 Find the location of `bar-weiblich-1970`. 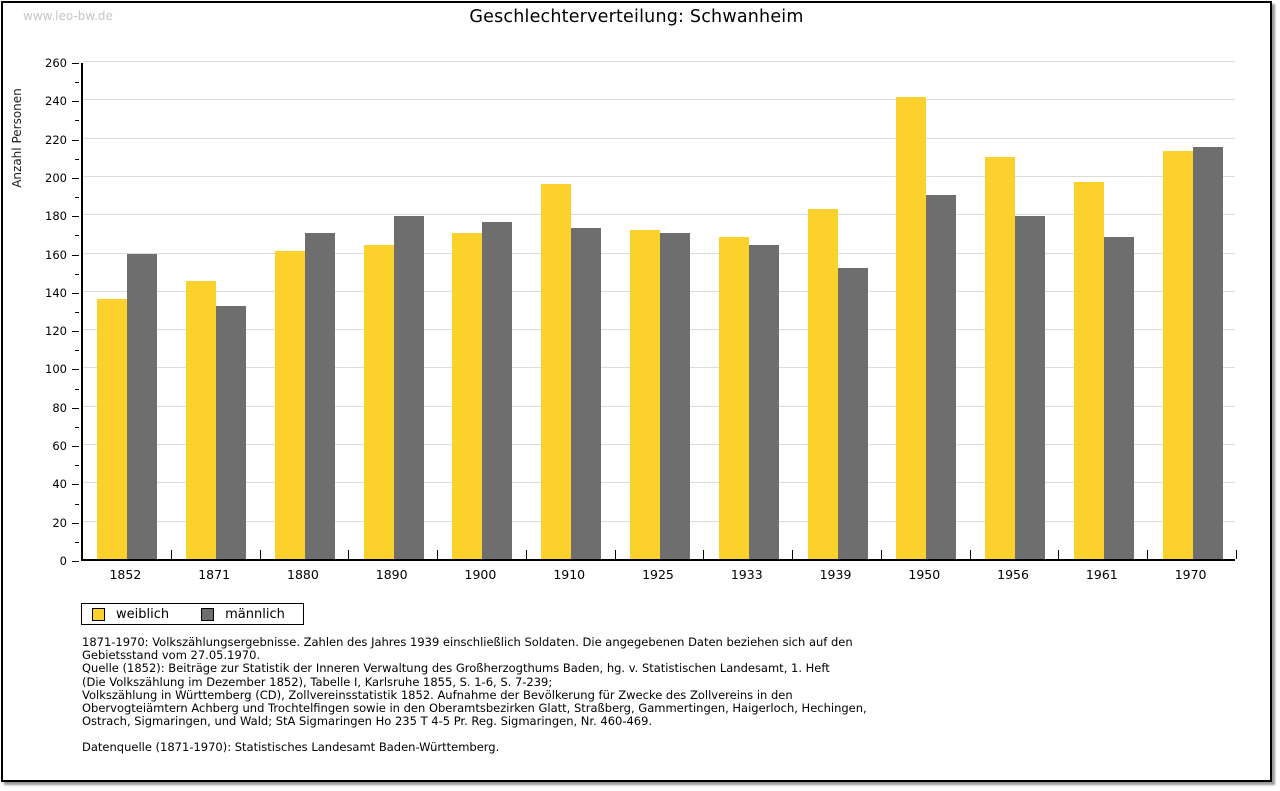

bar-weiblich-1970 is located at coordinates (1177, 355).